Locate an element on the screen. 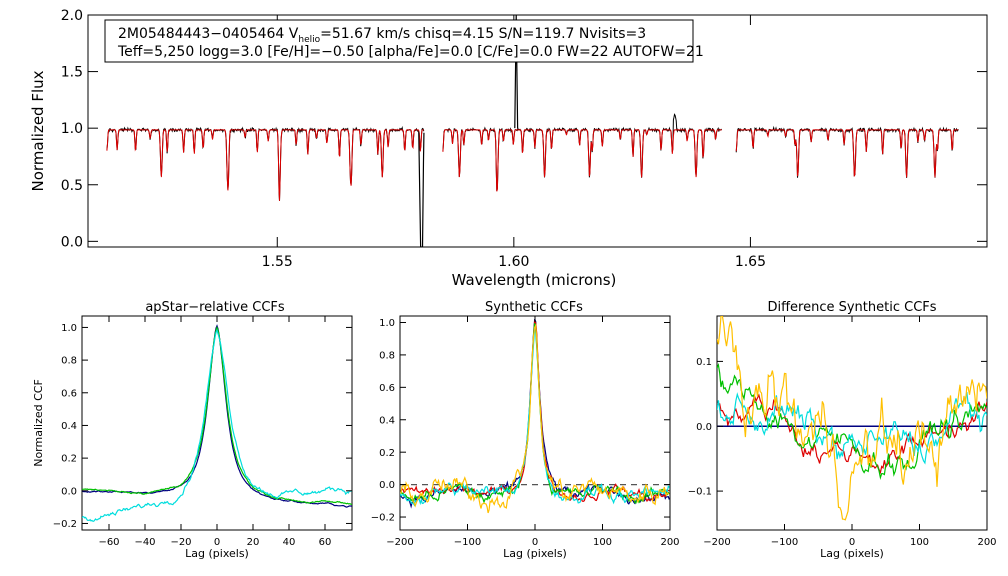 Image resolution: width=1008 pixels, height=576 pixels. apstar-ccf-1-line is located at coordinates (217, 416).